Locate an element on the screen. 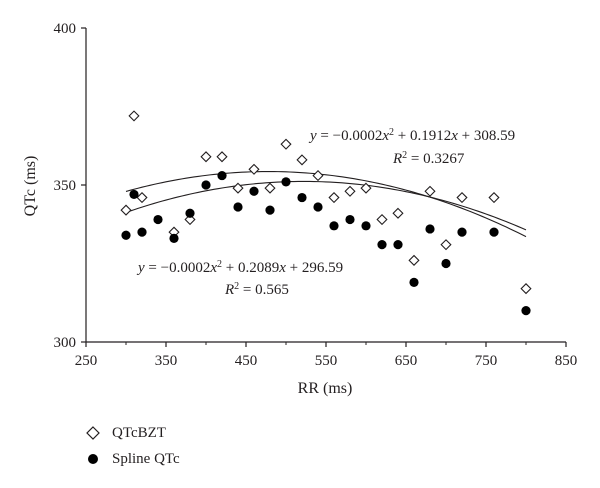 The image size is (600, 488). x-tick-label: 550 is located at coordinates (326, 361).